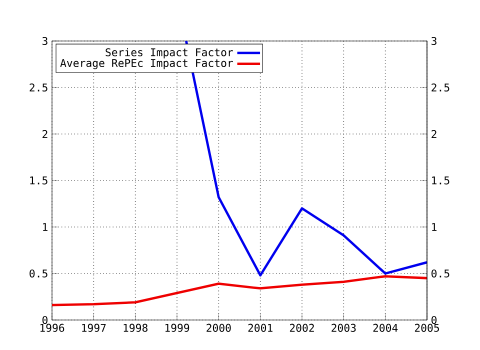  Describe the element at coordinates (39, 180) in the screenshot. I see `y-tick-label: 1.5` at that location.